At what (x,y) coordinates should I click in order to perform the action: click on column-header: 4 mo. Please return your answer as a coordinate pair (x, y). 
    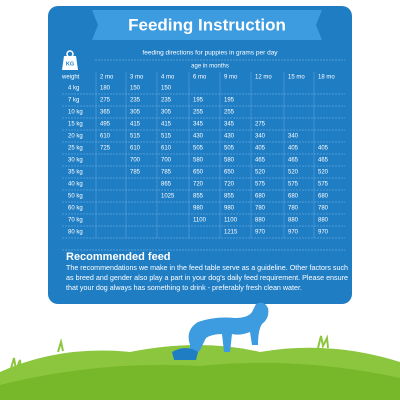
    Looking at the image, I should click on (168, 78).